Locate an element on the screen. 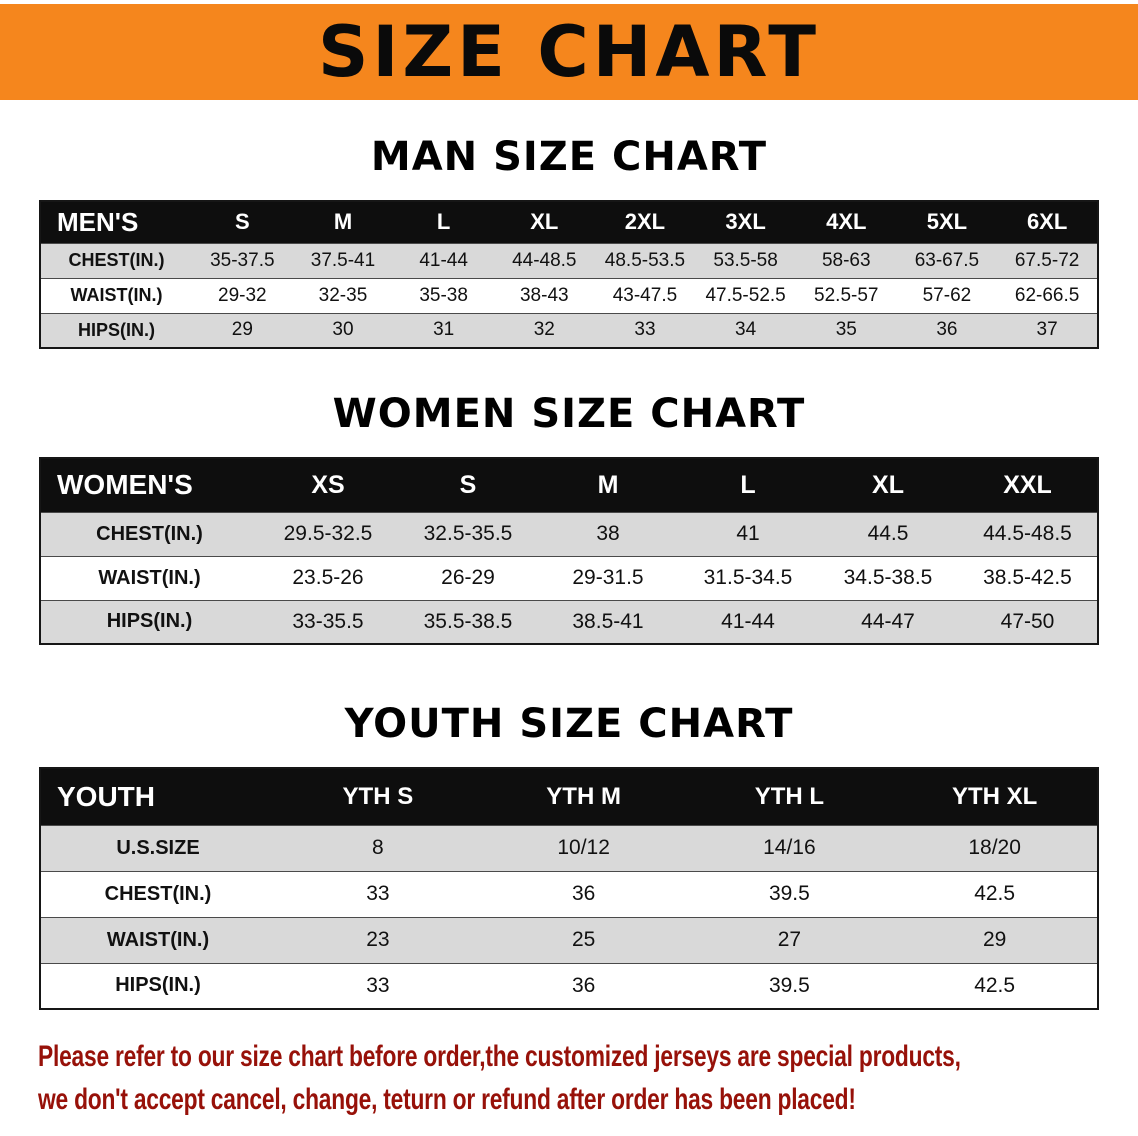 This screenshot has width=1138, height=1136. value-cell: 35-38 is located at coordinates (443, 295).